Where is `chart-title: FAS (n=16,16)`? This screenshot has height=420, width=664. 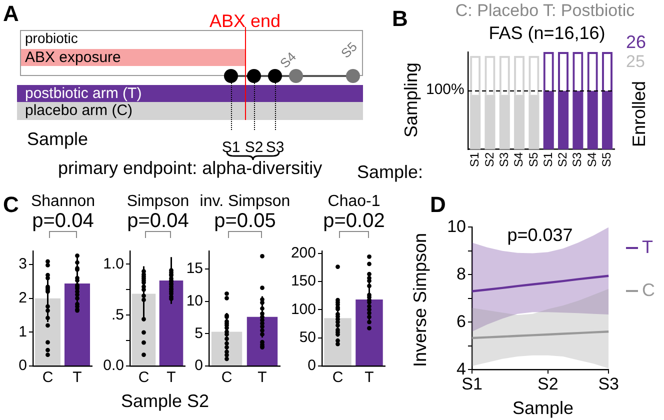 chart-title: FAS (n=16,16) is located at coordinates (547, 33).